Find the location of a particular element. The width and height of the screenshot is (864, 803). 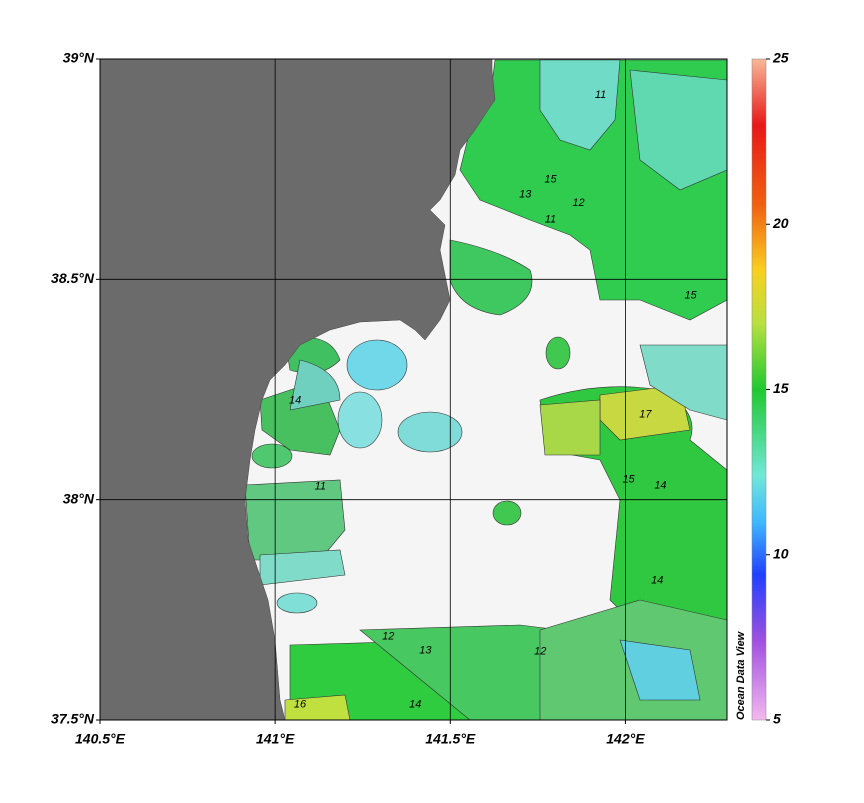

x-tick-label: 142°E is located at coordinates (625, 739).